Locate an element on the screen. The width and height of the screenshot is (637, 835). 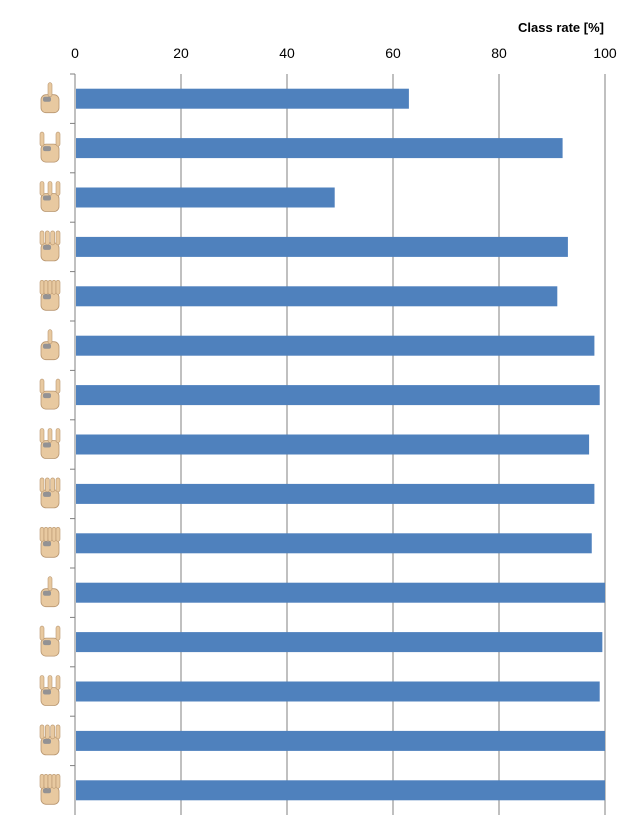
x-tick-label: 40 is located at coordinates (287, 53).